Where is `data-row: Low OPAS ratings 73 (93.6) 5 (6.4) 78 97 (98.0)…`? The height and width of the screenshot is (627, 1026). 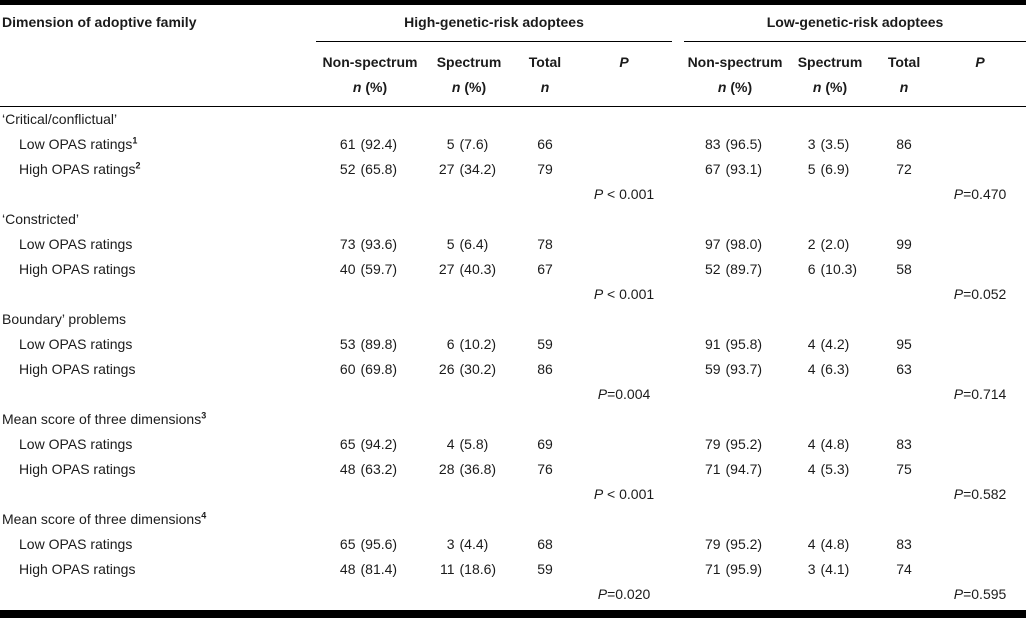
data-row: Low OPAS ratings 73 (93.6) 5 (6.4) 78 97 (98.0)… is located at coordinates (513, 244).